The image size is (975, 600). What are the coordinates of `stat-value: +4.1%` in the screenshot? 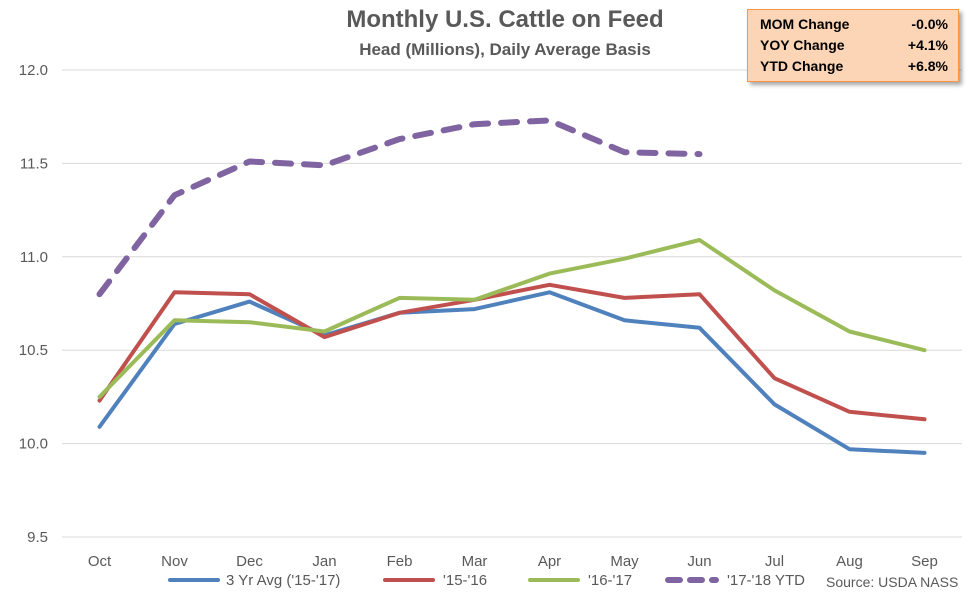 It's located at (927, 45).